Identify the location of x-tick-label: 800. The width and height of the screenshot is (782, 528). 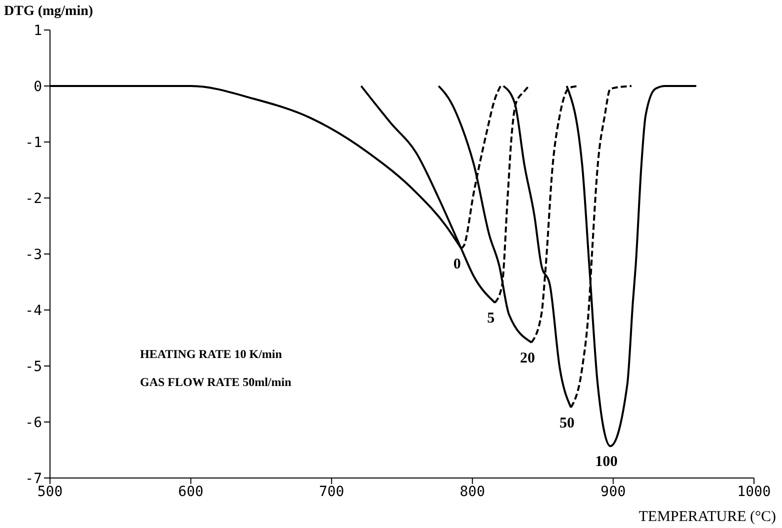
(473, 492).